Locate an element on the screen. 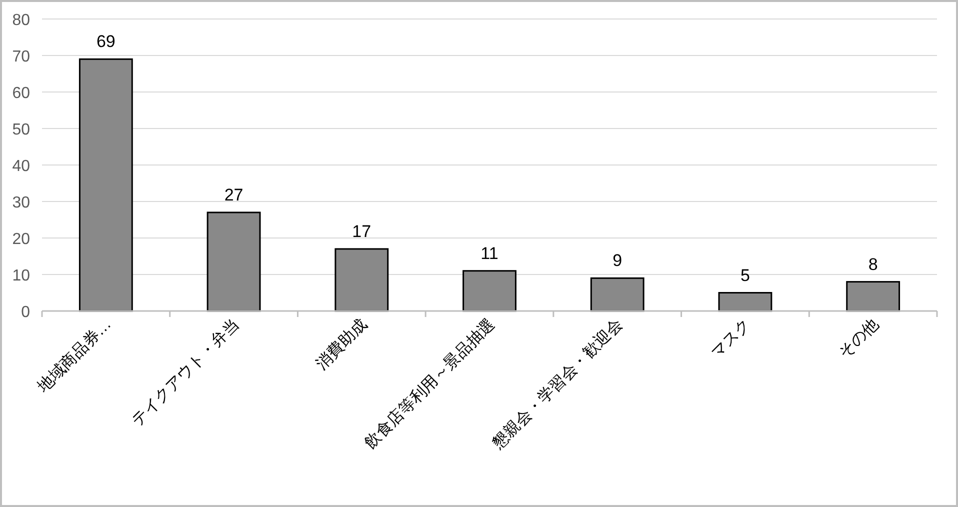  data-label: 17 is located at coordinates (362, 231).